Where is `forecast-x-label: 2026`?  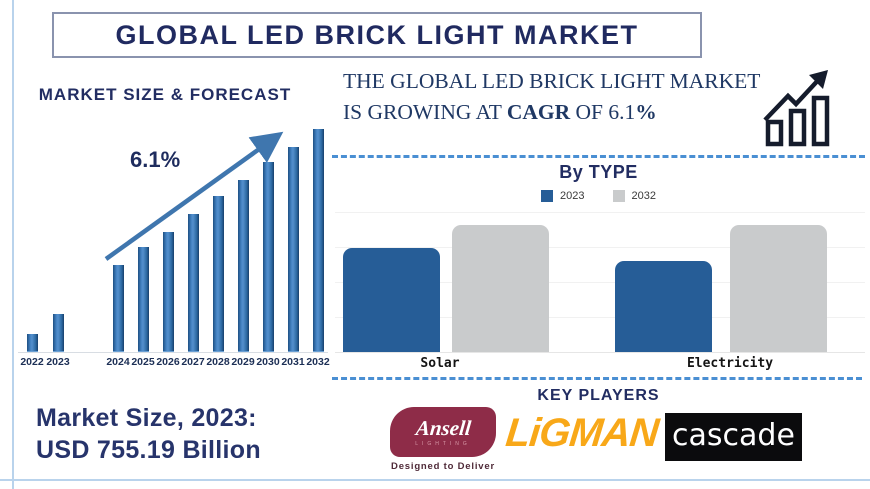 forecast-x-label: 2026 is located at coordinates (168, 362).